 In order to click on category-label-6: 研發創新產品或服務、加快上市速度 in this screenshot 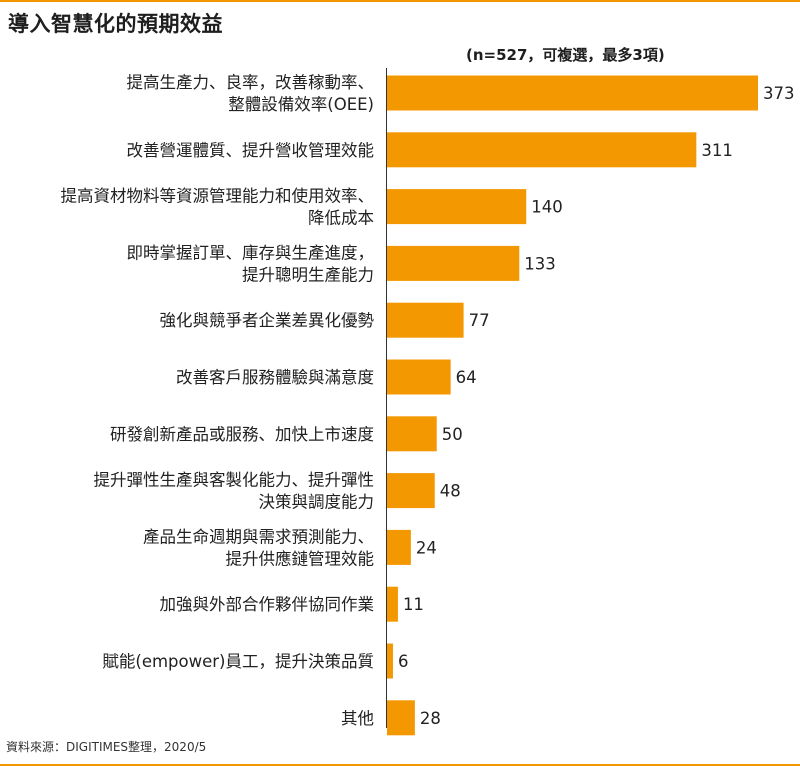, I will do `click(242, 434)`.